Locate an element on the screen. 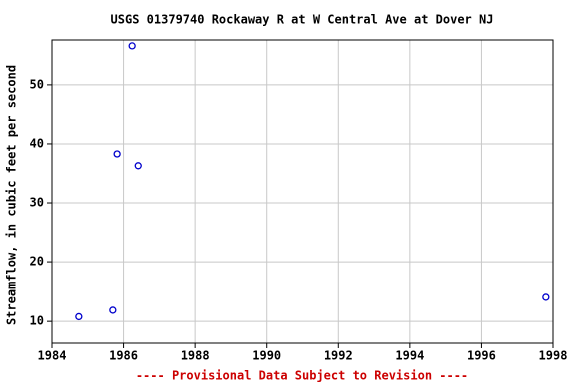  y-axis-label: Streamflow, in cubic feet per second is located at coordinates (12, 195).